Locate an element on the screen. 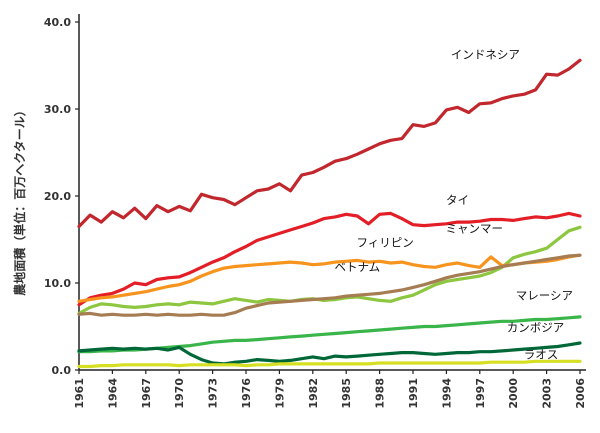  series-label: カンボジア is located at coordinates (536, 328).